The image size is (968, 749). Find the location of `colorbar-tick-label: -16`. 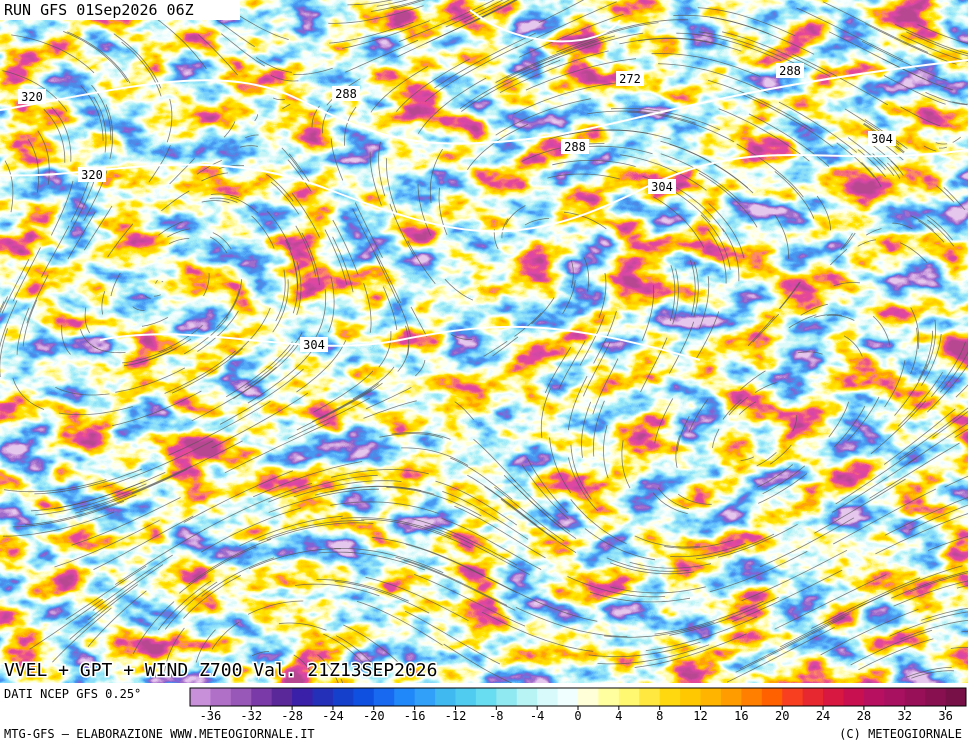

colorbar-tick-label: -16 is located at coordinates (415, 716).